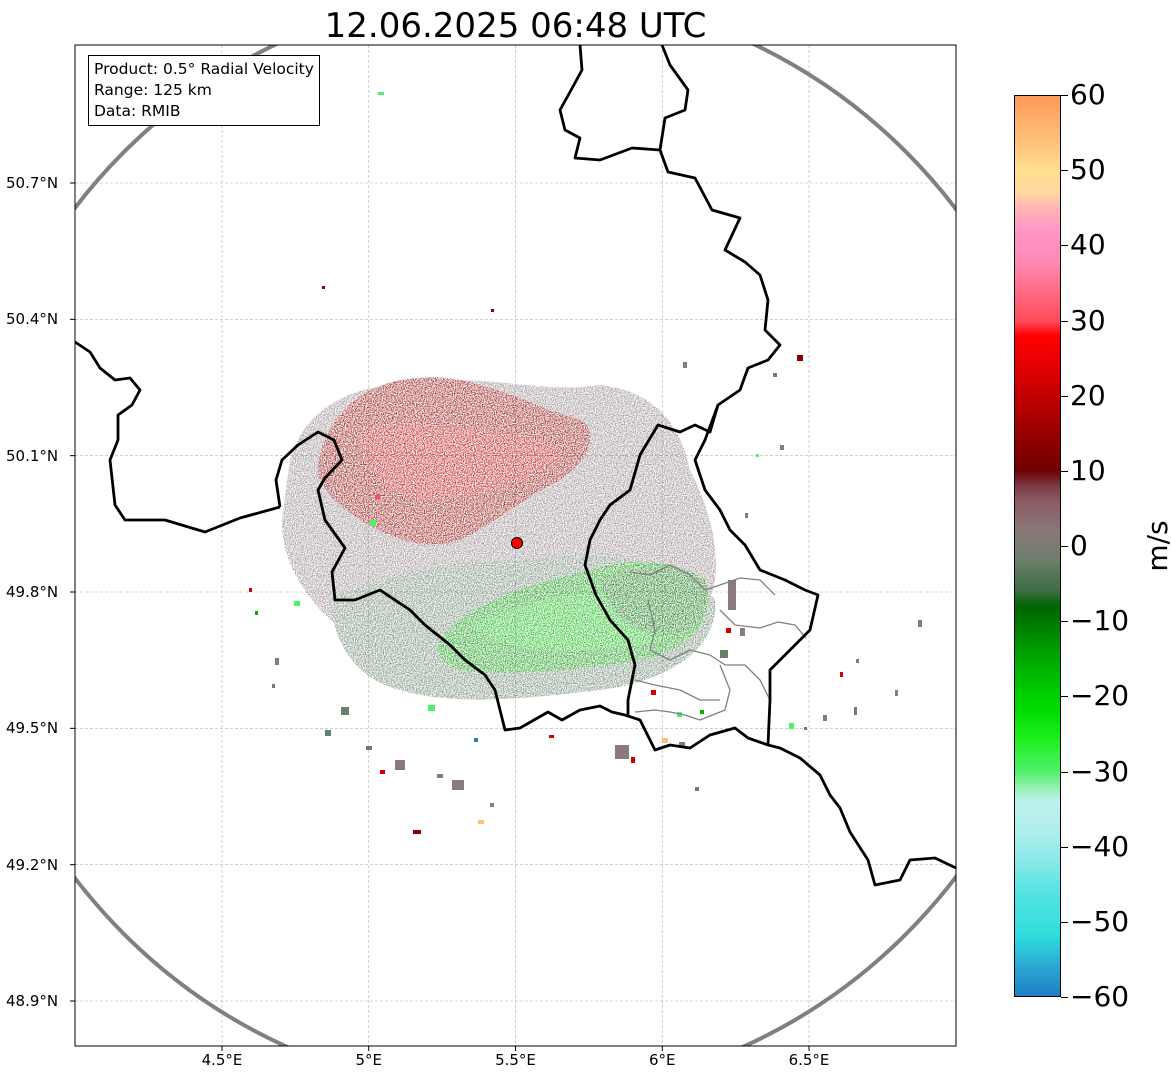  Describe the element at coordinates (460, 461) in the screenshot. I see `echo-outbound-strong` at that location.